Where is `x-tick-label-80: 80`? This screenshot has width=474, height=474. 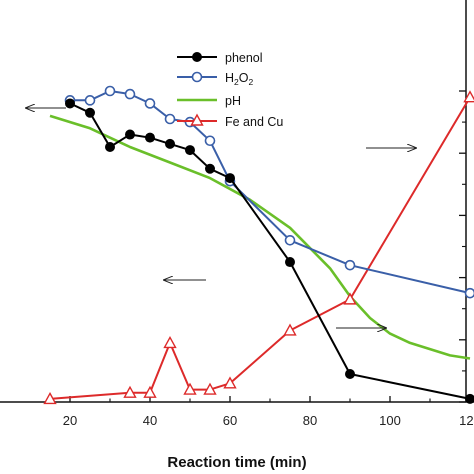 x-tick-label-80: 80 is located at coordinates (310, 420).